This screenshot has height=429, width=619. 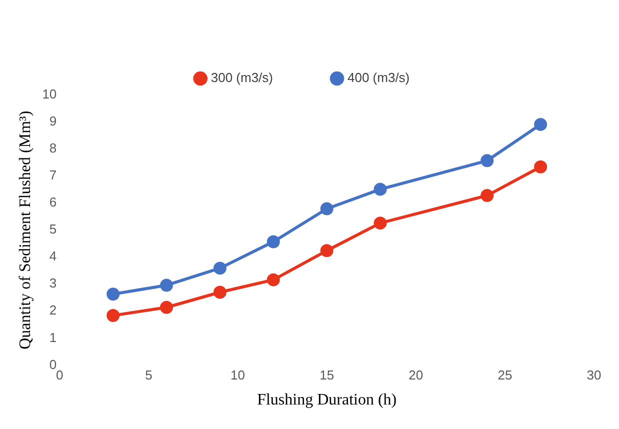 I want to click on x-tick-label: 25, so click(x=505, y=375).